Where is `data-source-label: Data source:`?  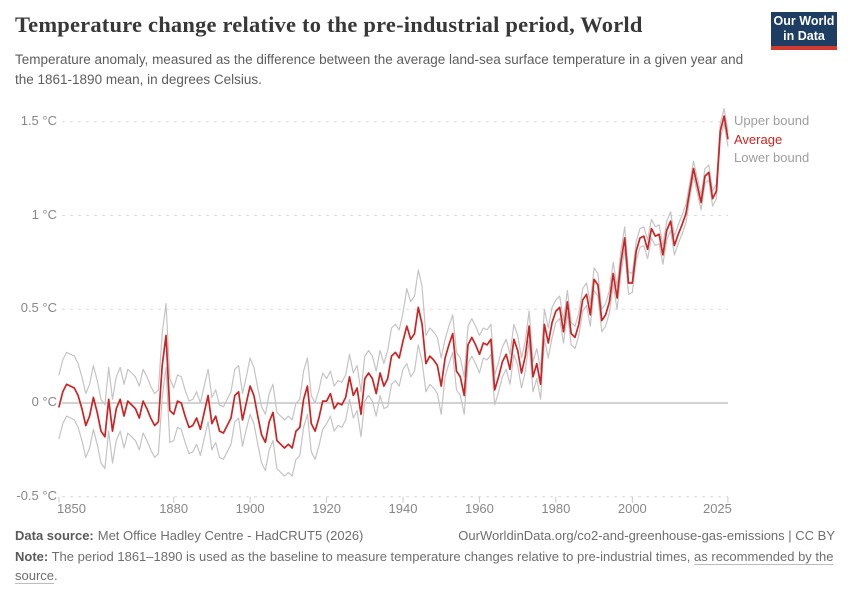 data-source-label: Data source: is located at coordinates (54, 535).